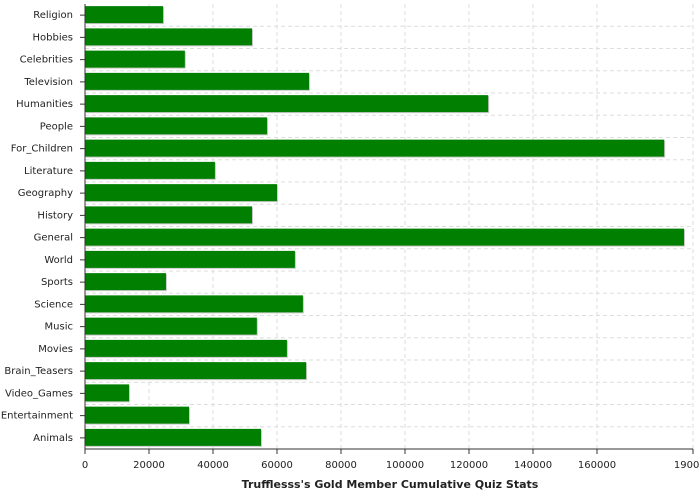  I want to click on y-tick-label: Celebrities, so click(46, 60).